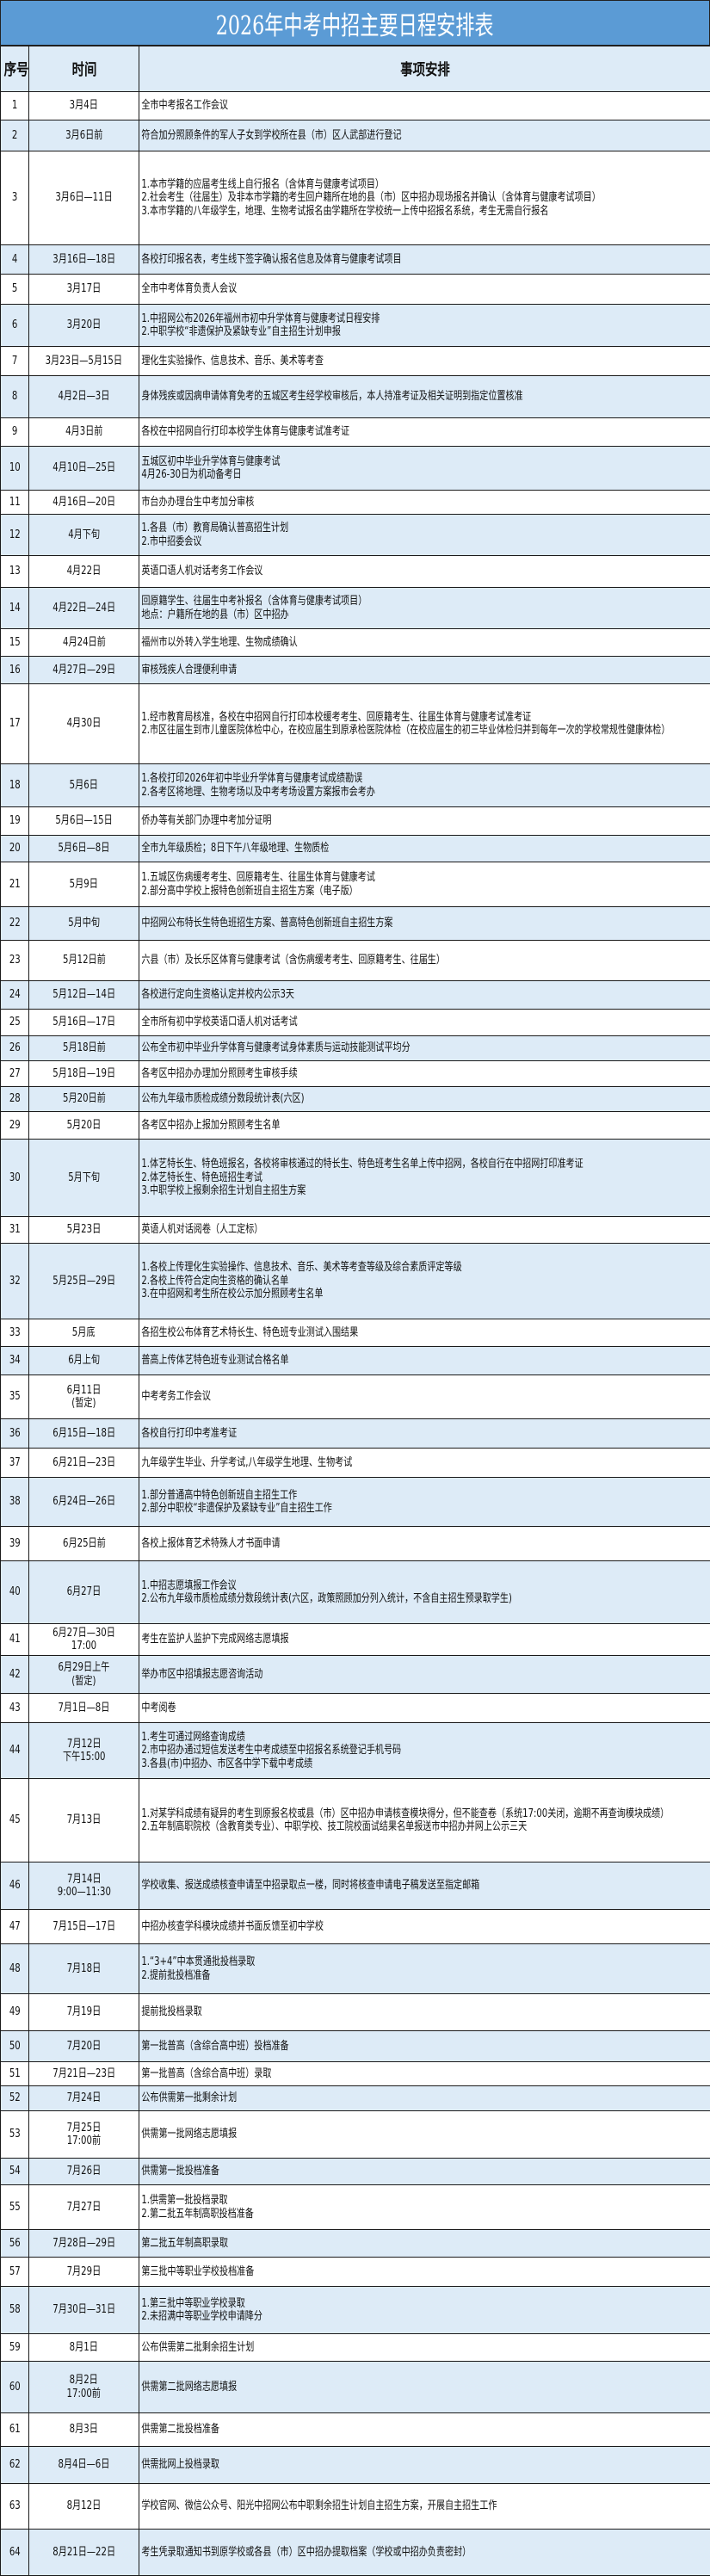 The height and width of the screenshot is (2576, 710). What do you see at coordinates (424, 1074) in the screenshot?
I see `row-event: 各考区中招办办理加分照顾考生审核手续` at bounding box center [424, 1074].